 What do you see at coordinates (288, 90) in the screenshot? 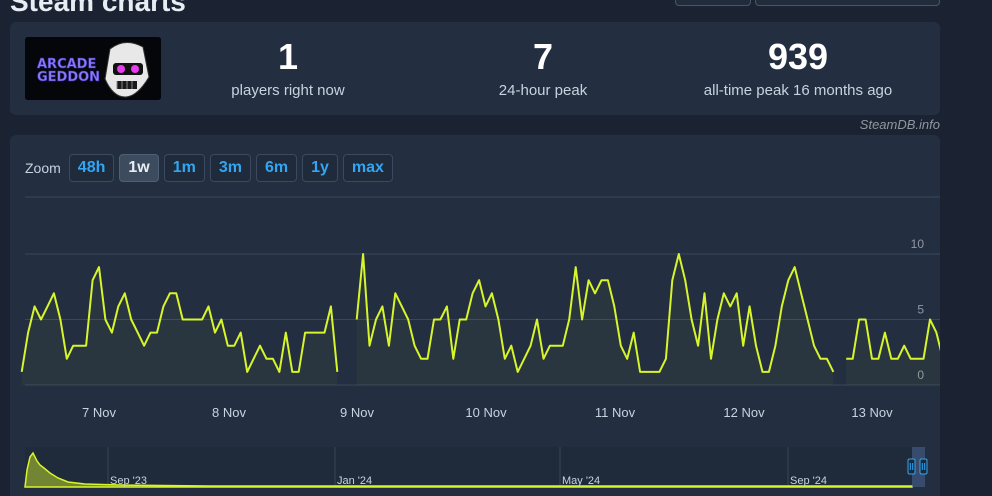
I see `stat-label: players right now` at bounding box center [288, 90].